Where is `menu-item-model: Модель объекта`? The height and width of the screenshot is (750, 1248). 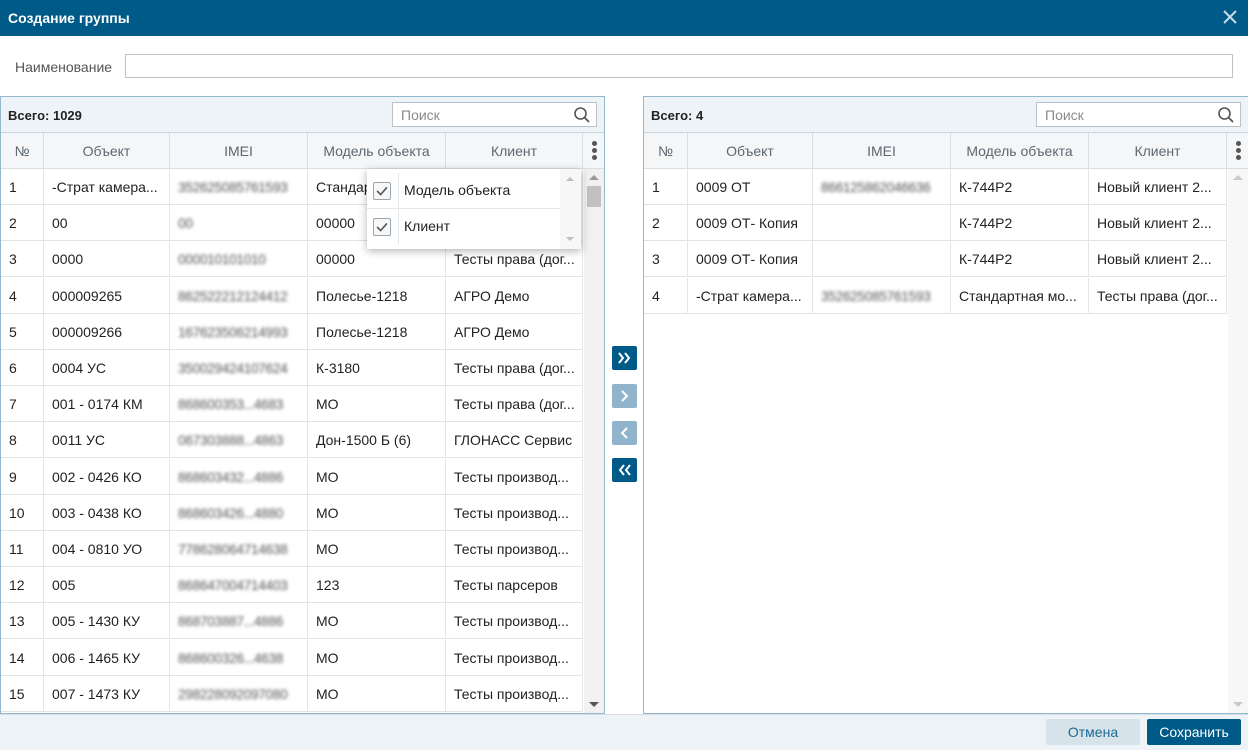 menu-item-model: Модель объекта is located at coordinates (463, 191).